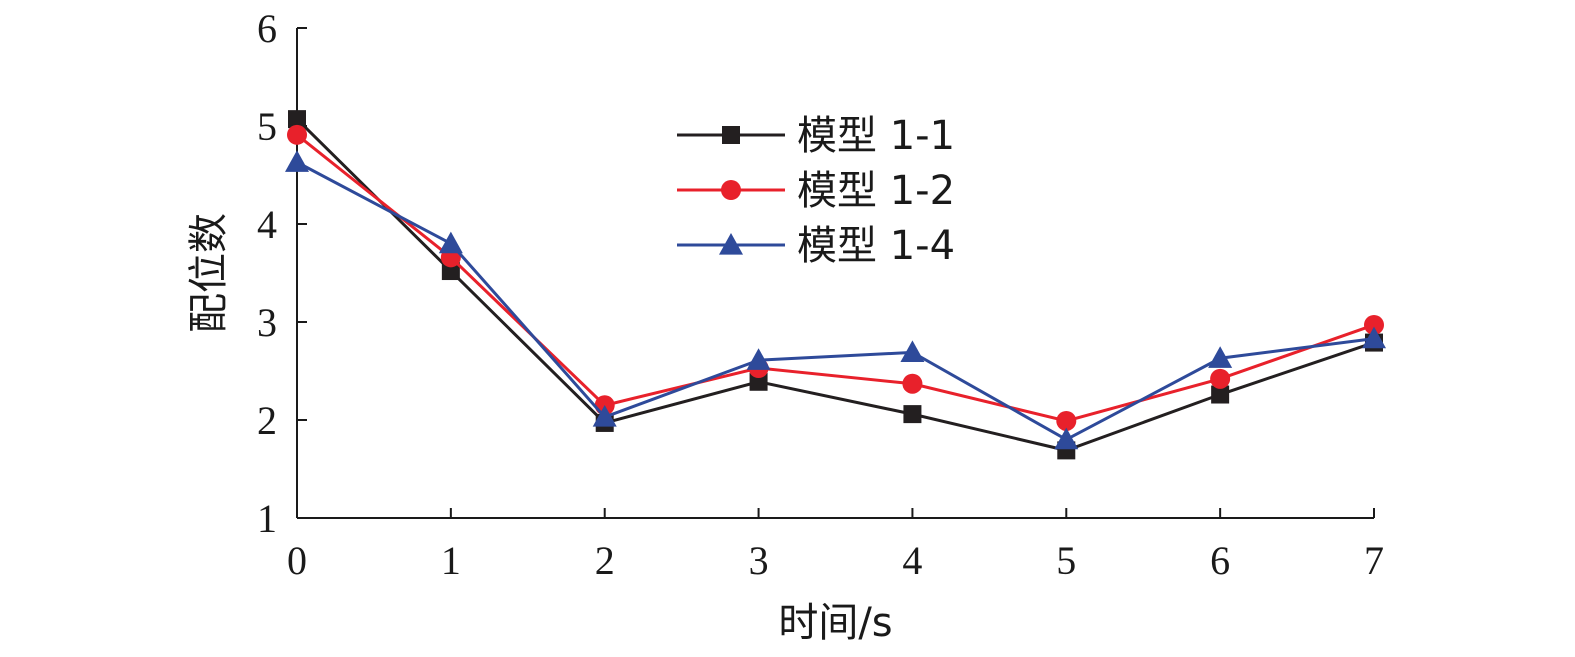 This screenshot has height=657, width=1575. I want to click on legend-item: 模型 1-2, so click(816, 191).